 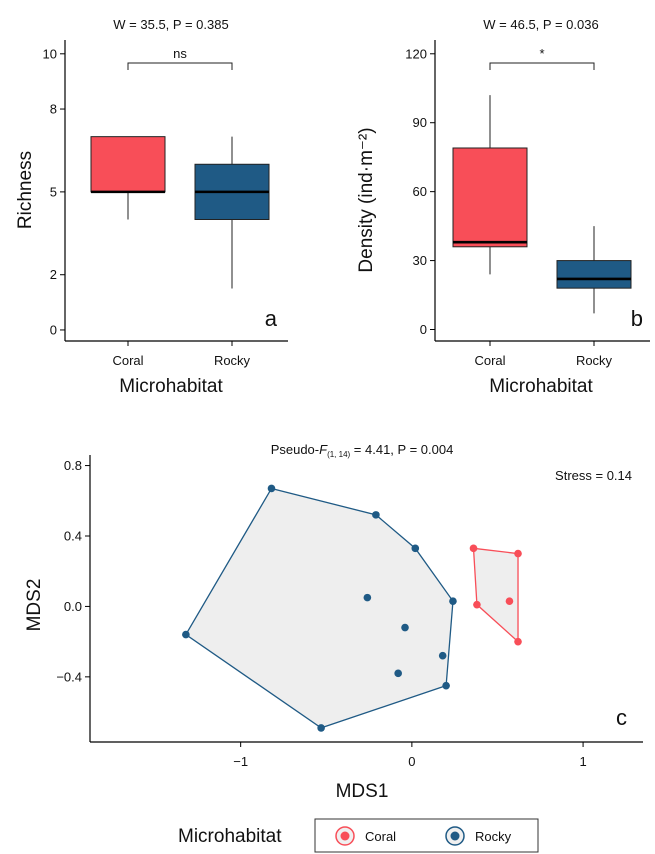 What do you see at coordinates (540, 24) in the screenshot?
I see `panel-b-stat-title: W = 46.5, P = 0.036` at bounding box center [540, 24].